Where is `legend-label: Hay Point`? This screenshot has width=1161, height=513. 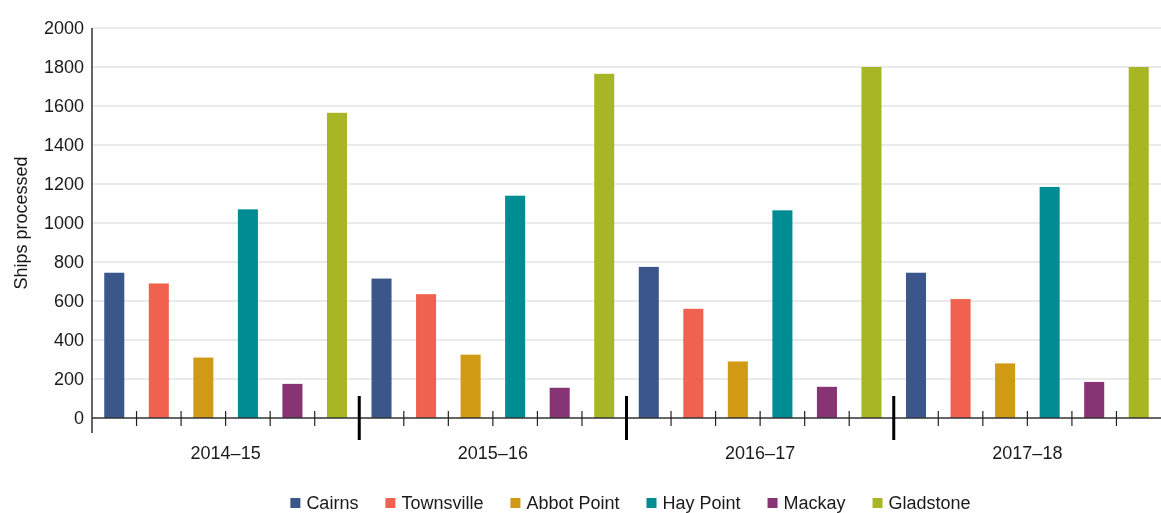
legend-label: Hay Point is located at coordinates (701, 503).